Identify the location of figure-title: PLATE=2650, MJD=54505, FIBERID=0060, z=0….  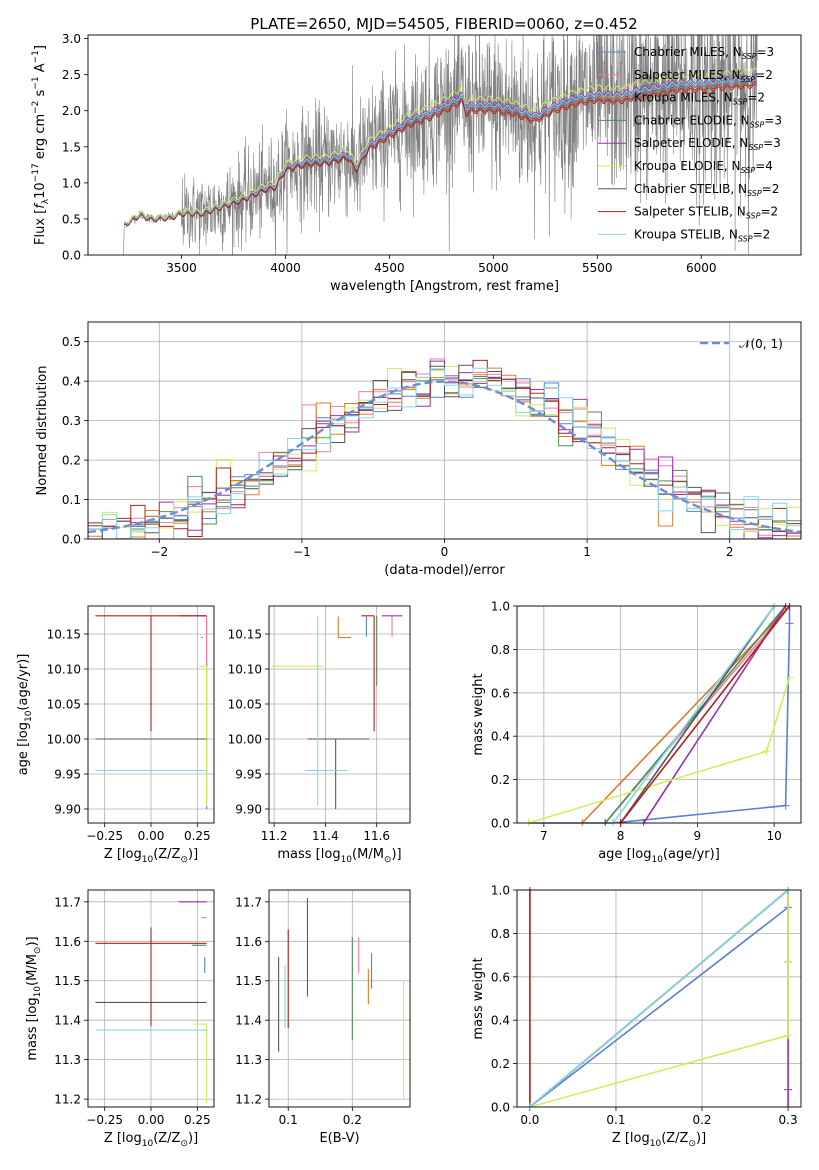
(443, 24).